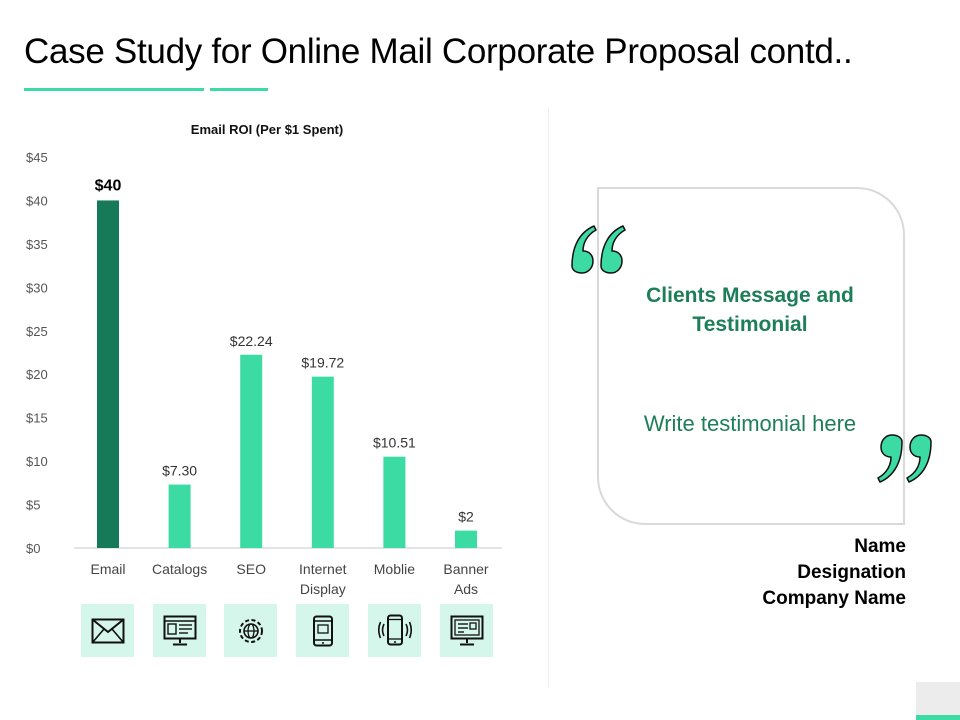 This screenshot has width=960, height=720. What do you see at coordinates (108, 374) in the screenshot?
I see `bar-email` at bounding box center [108, 374].